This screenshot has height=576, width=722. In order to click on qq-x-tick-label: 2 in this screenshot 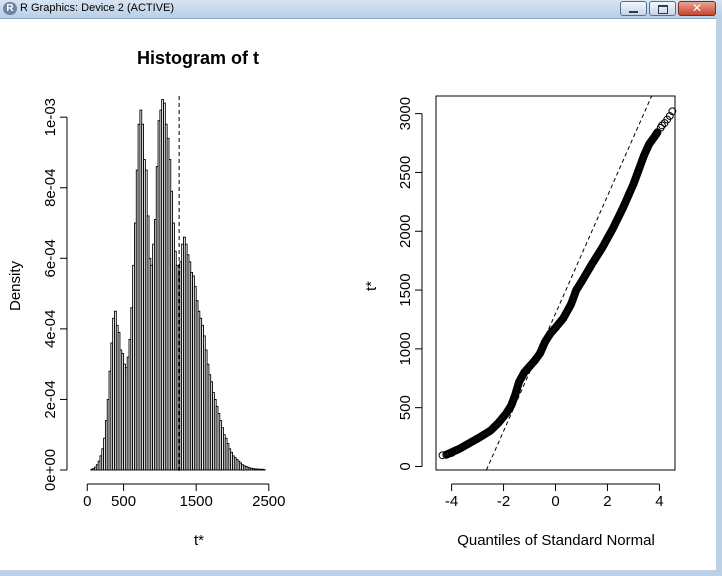, I will do `click(607, 501)`.